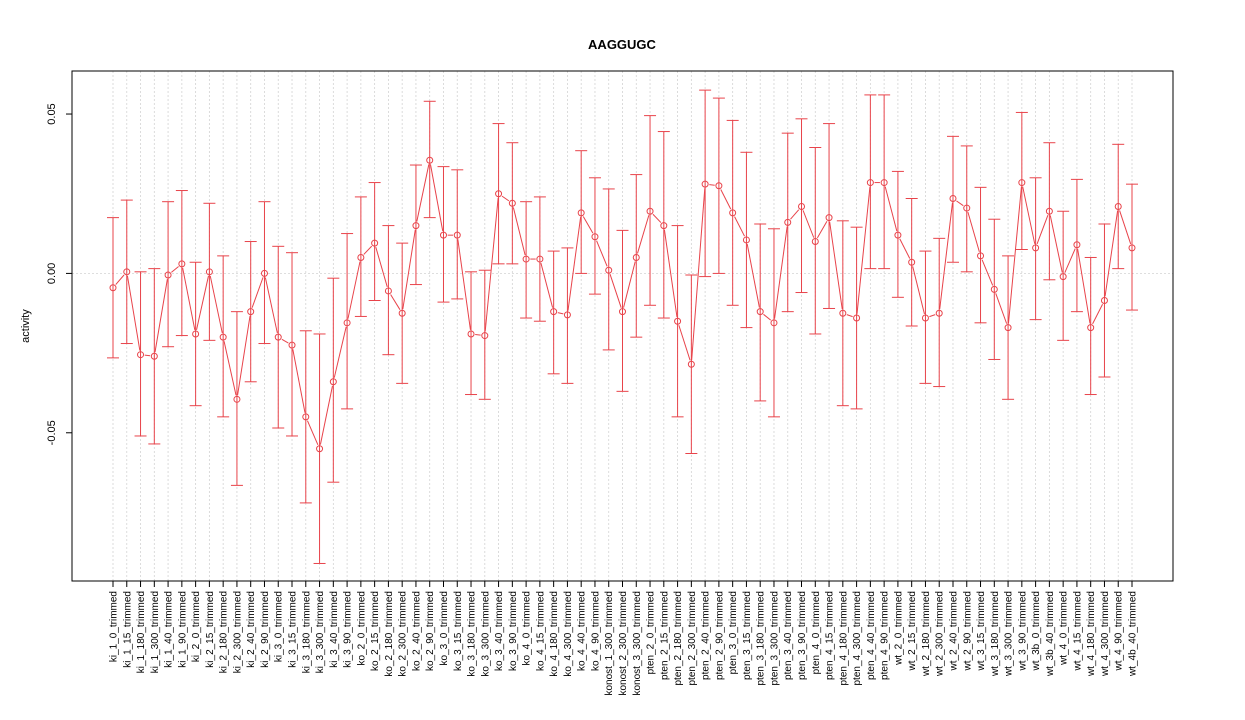 Image resolution: width=1245 pixels, height=720 pixels. What do you see at coordinates (926, 634) in the screenshot?
I see `x-tick-label: wt_2_180_trimmed` at bounding box center [926, 634].